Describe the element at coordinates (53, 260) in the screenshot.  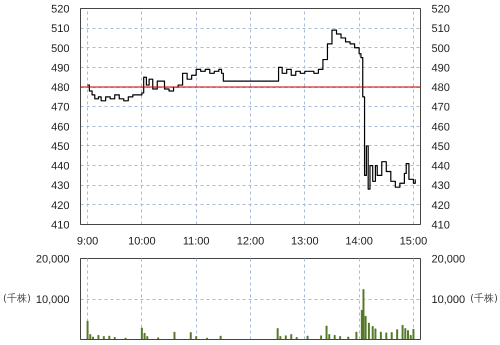
I see `y-tick-label: 20,000` at that location.